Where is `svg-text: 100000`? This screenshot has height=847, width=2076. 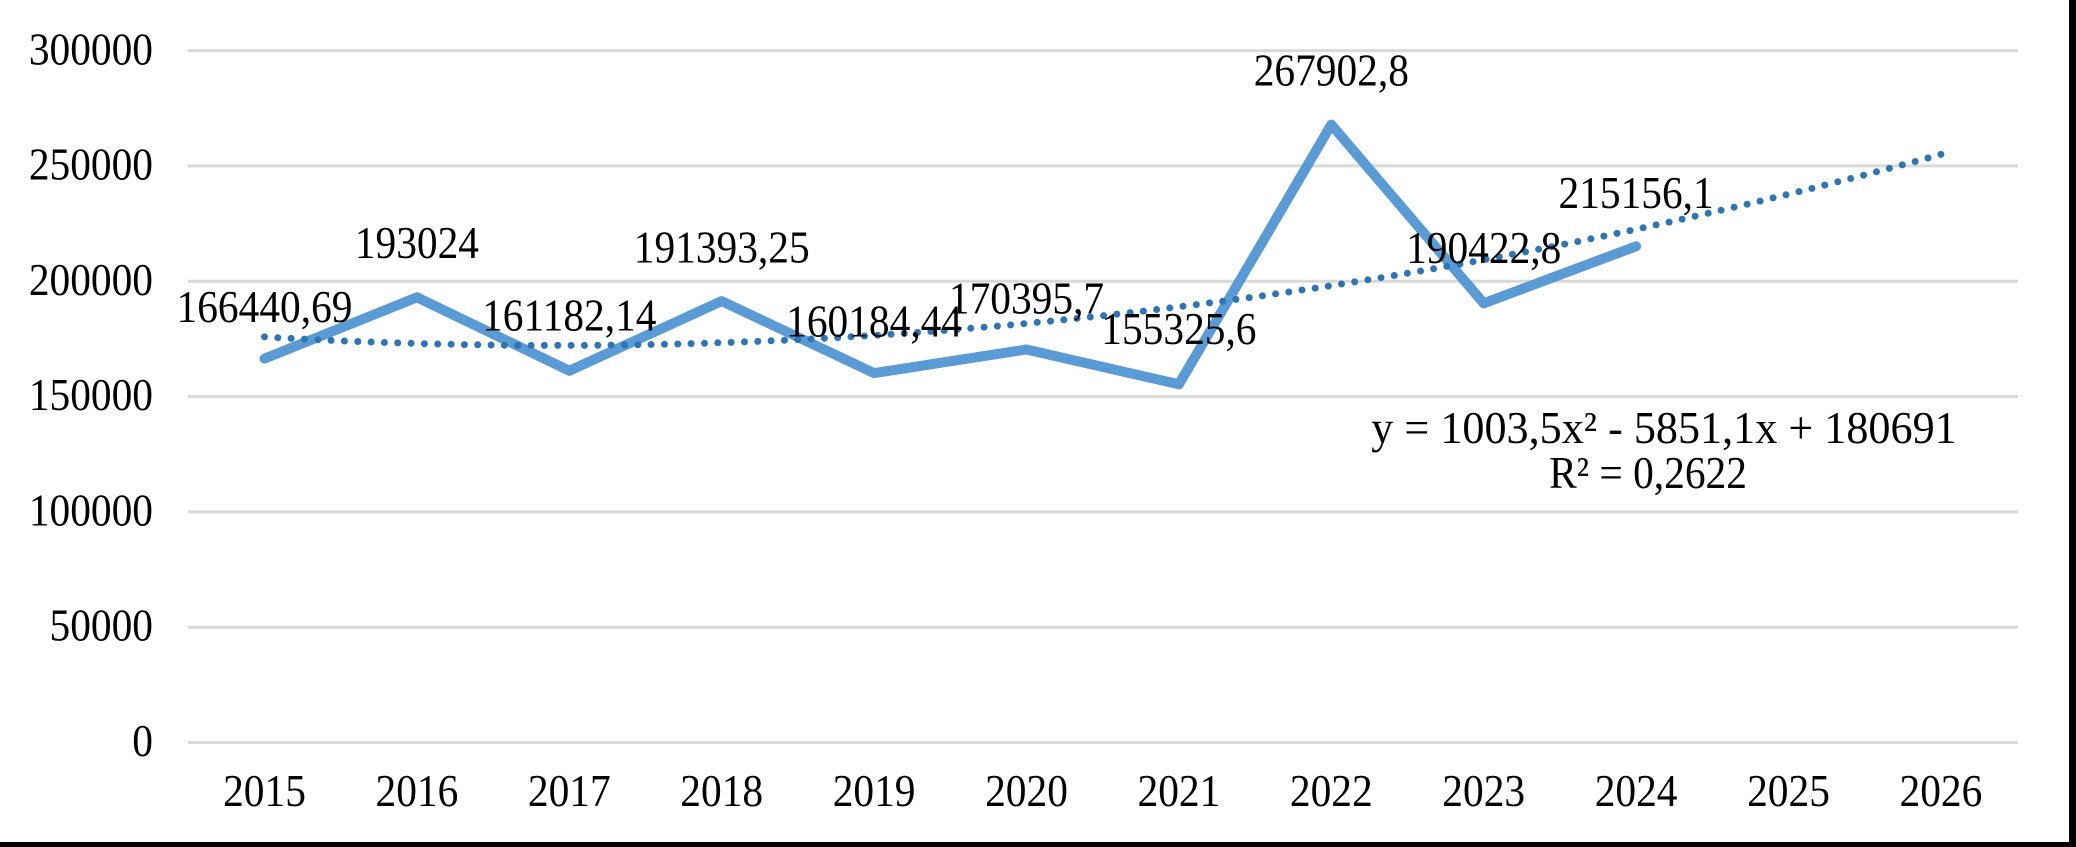
svg-text: 100000 is located at coordinates (91, 510).